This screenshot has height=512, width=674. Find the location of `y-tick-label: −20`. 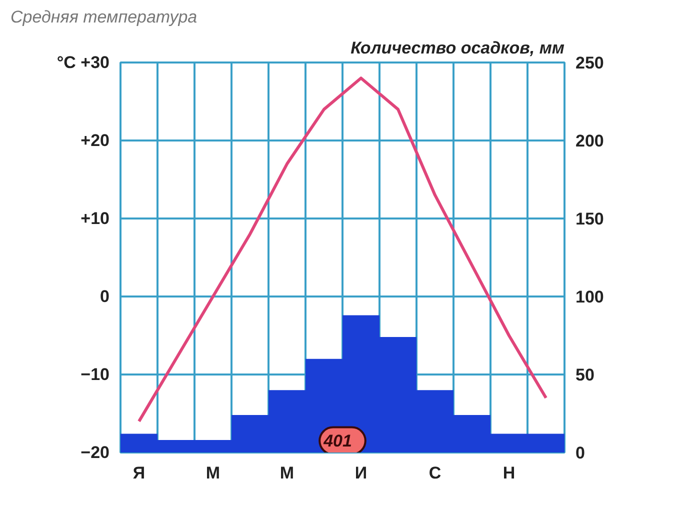

y-tick-label: −20 is located at coordinates (95, 452).